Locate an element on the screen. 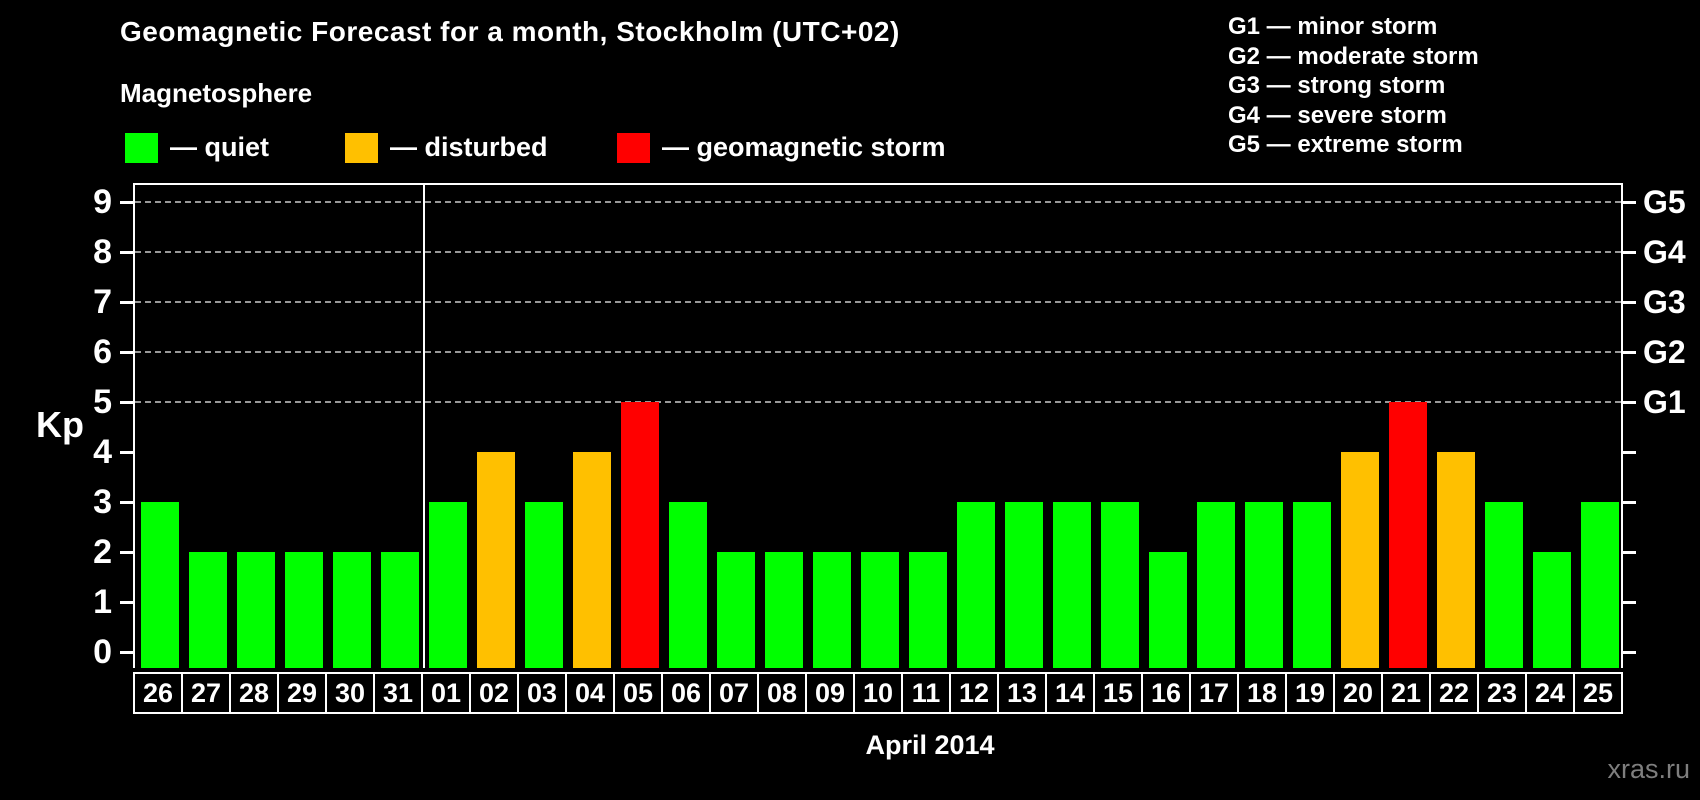 Image resolution: width=1700 pixels, height=800 pixels. day-label-28: 28 is located at coordinates (254, 693).